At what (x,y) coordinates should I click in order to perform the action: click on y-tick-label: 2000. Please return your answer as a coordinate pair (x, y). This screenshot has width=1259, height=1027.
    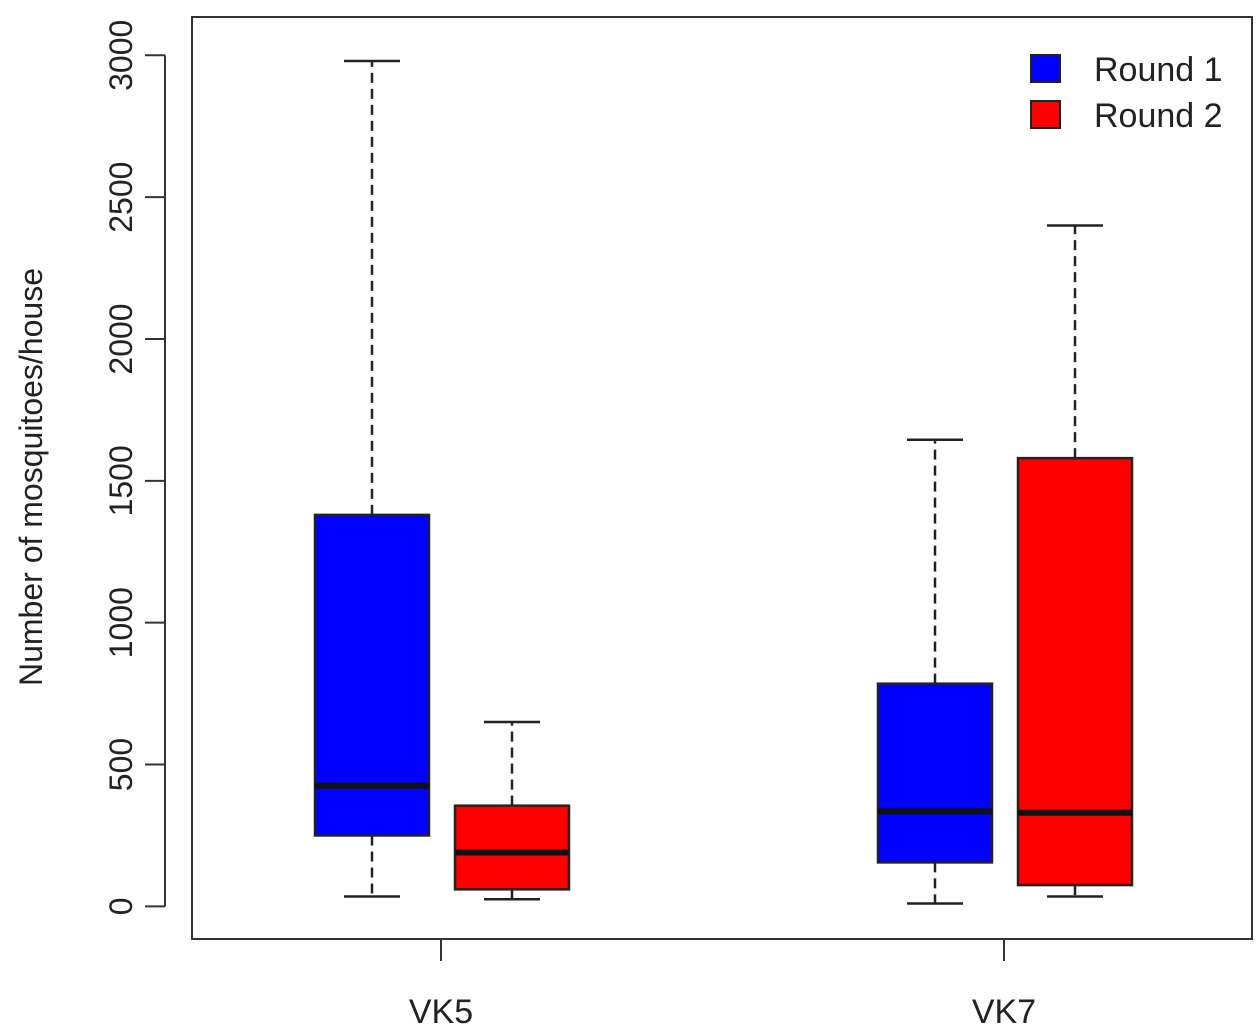
    Looking at the image, I should click on (121, 338).